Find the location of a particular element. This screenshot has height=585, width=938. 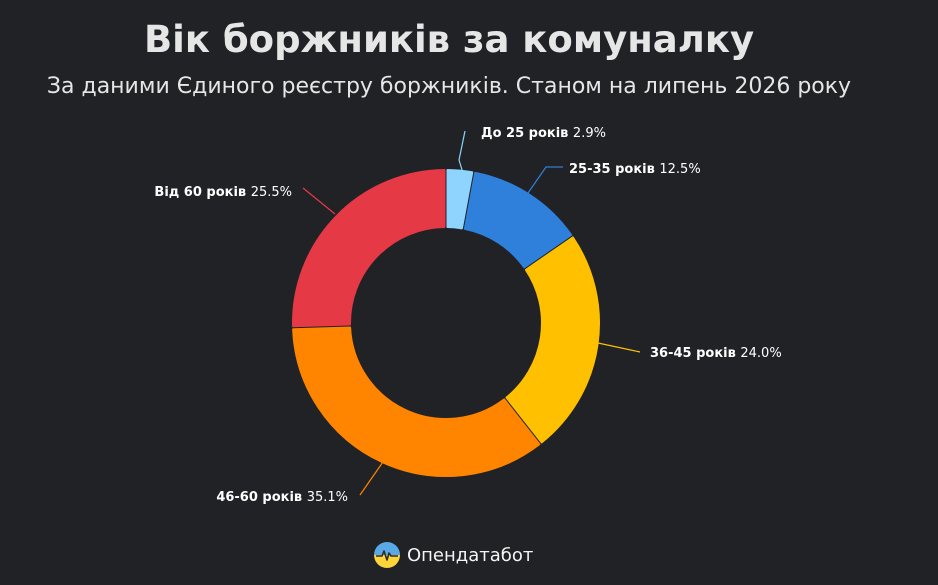

slice-label: Від 60 років 25.5% is located at coordinates (223, 192).